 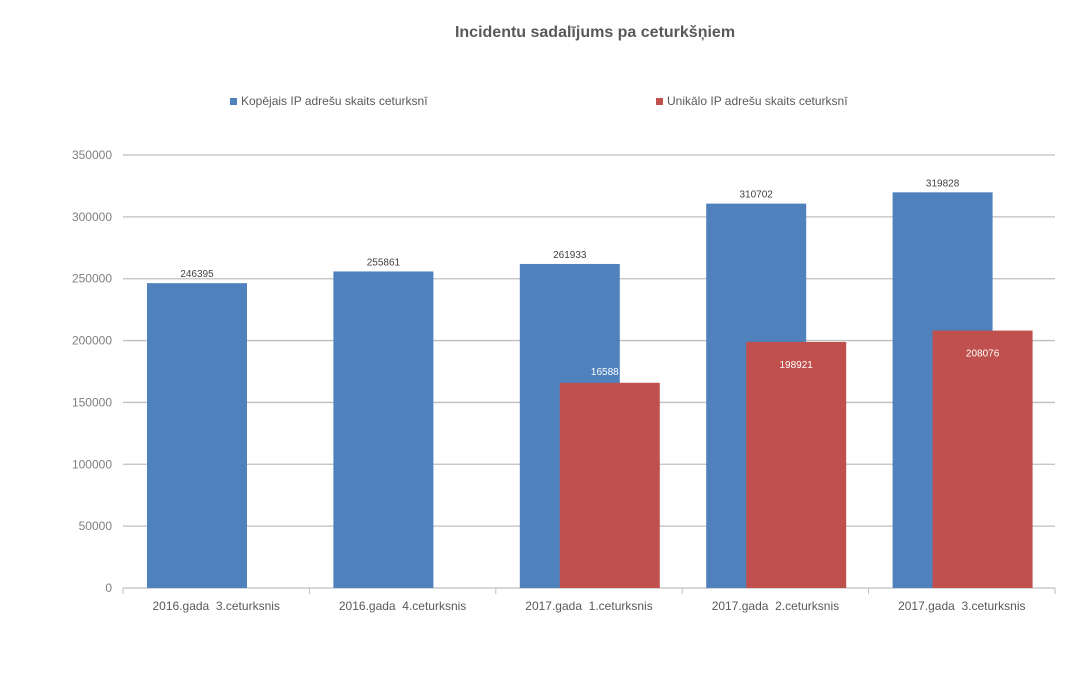 I want to click on y-tick-label: 50000, so click(x=96, y=526).